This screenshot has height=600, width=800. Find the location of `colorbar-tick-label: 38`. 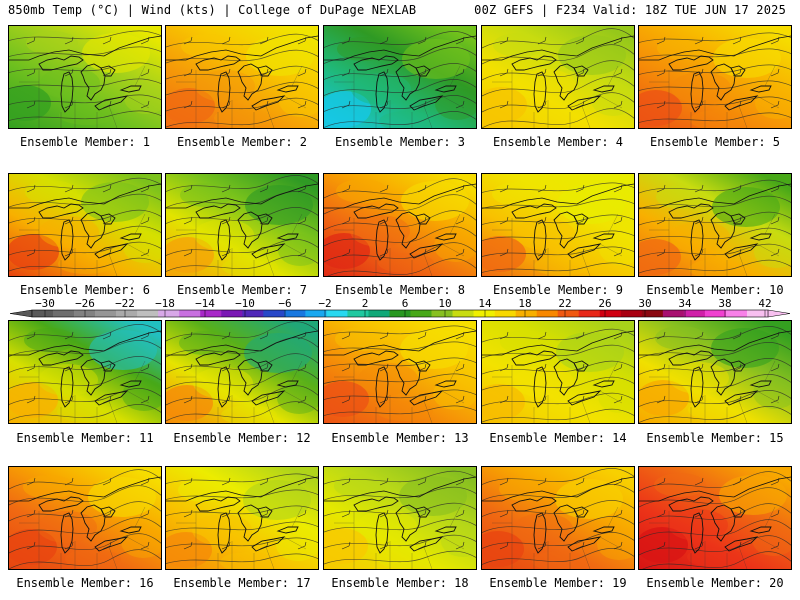

colorbar-tick-label: 38 is located at coordinates (724, 303).